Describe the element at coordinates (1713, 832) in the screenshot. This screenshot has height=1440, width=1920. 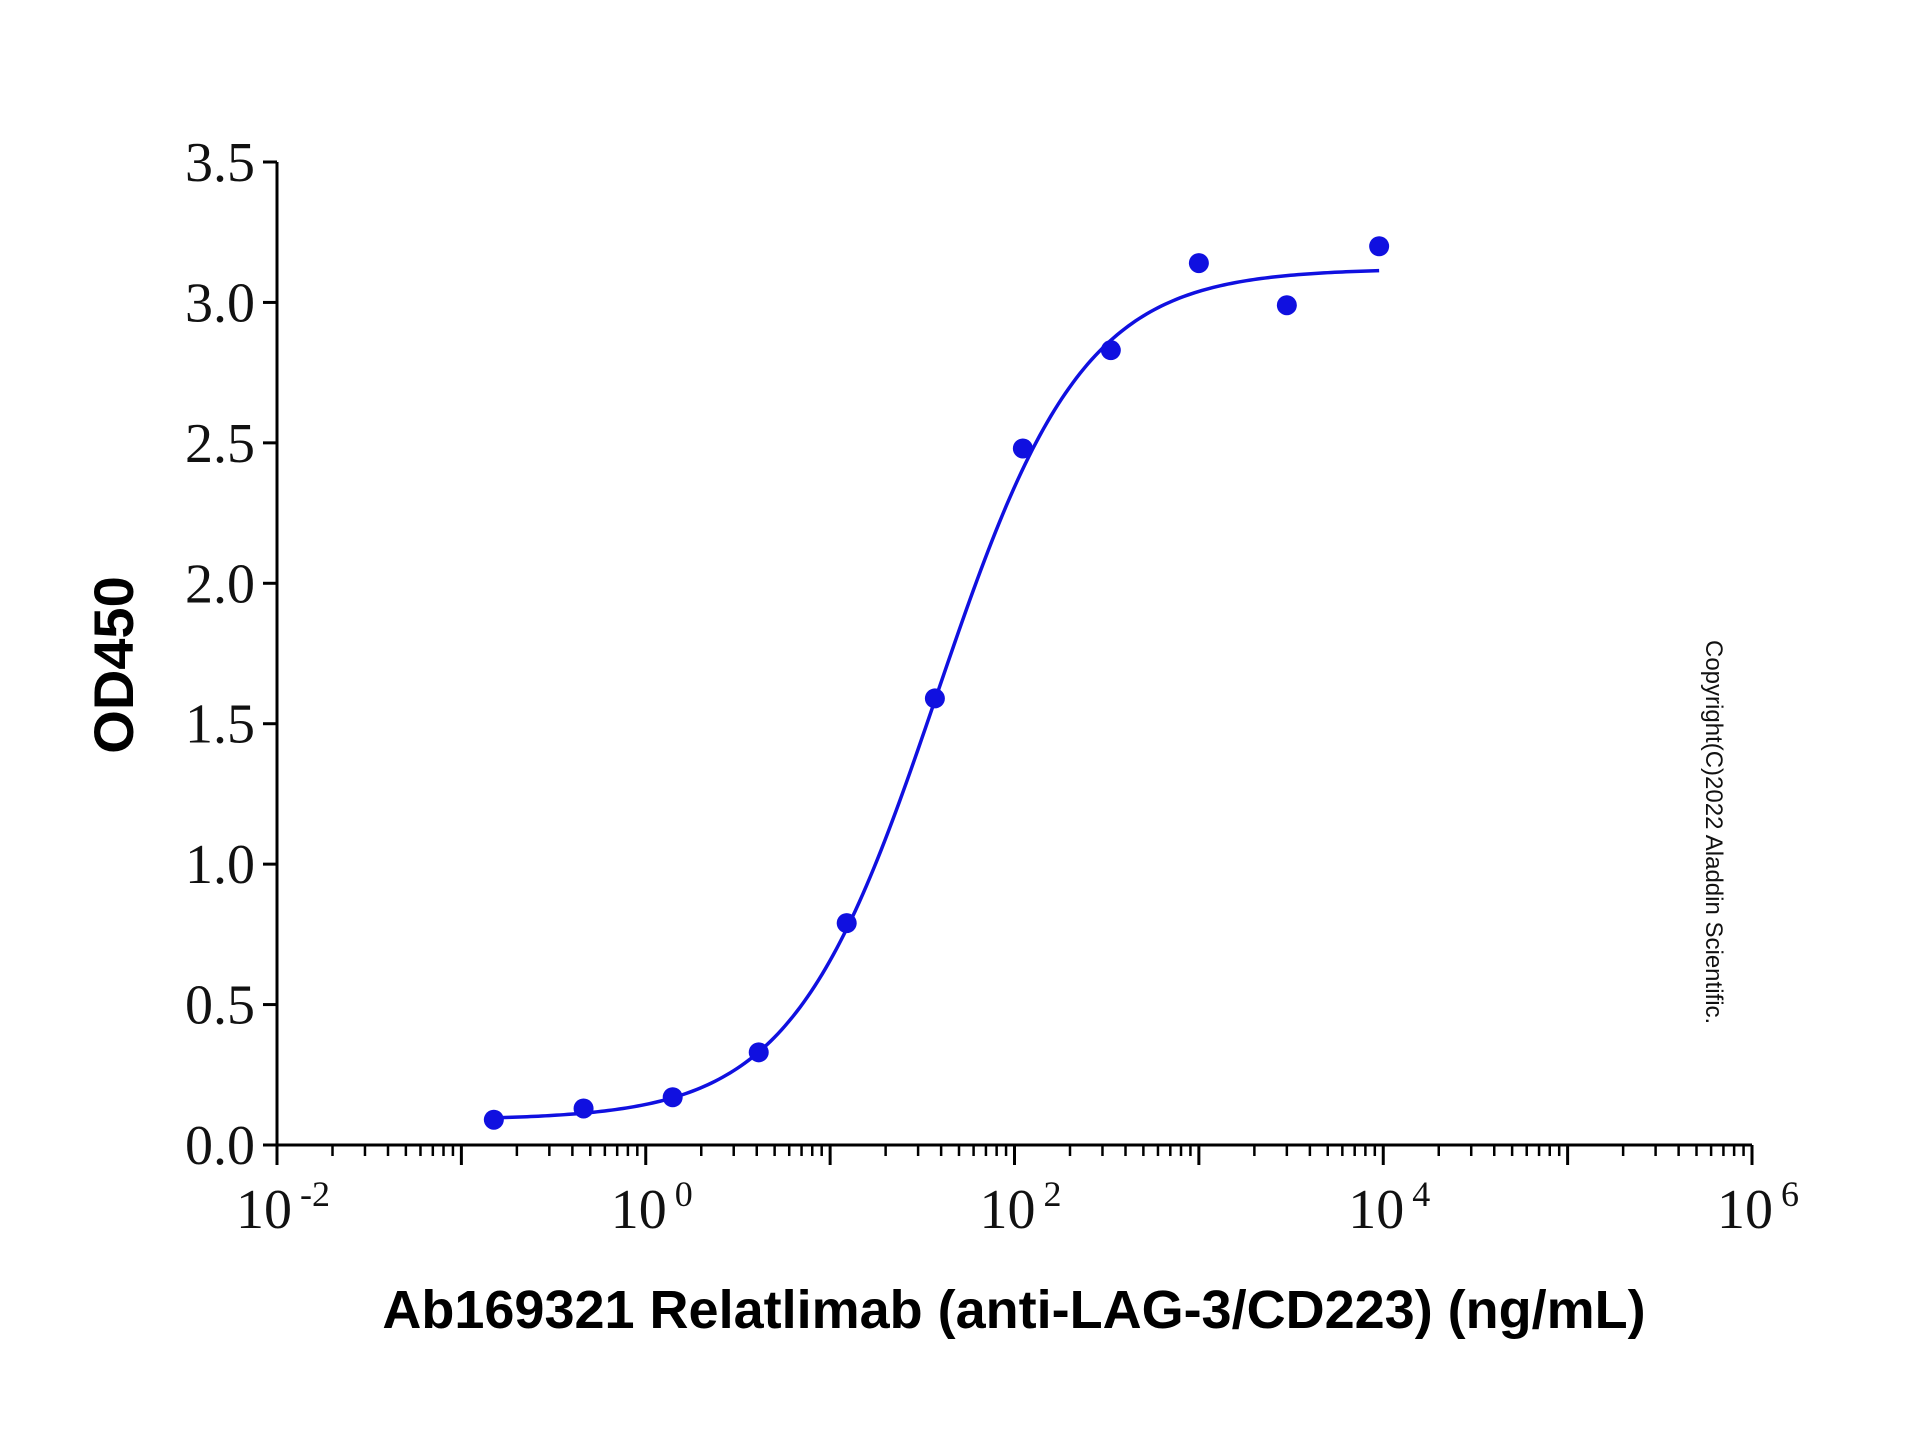
I see `copyright-annotation: Copyright(C)2022 Aladdin Scientific.` at that location.